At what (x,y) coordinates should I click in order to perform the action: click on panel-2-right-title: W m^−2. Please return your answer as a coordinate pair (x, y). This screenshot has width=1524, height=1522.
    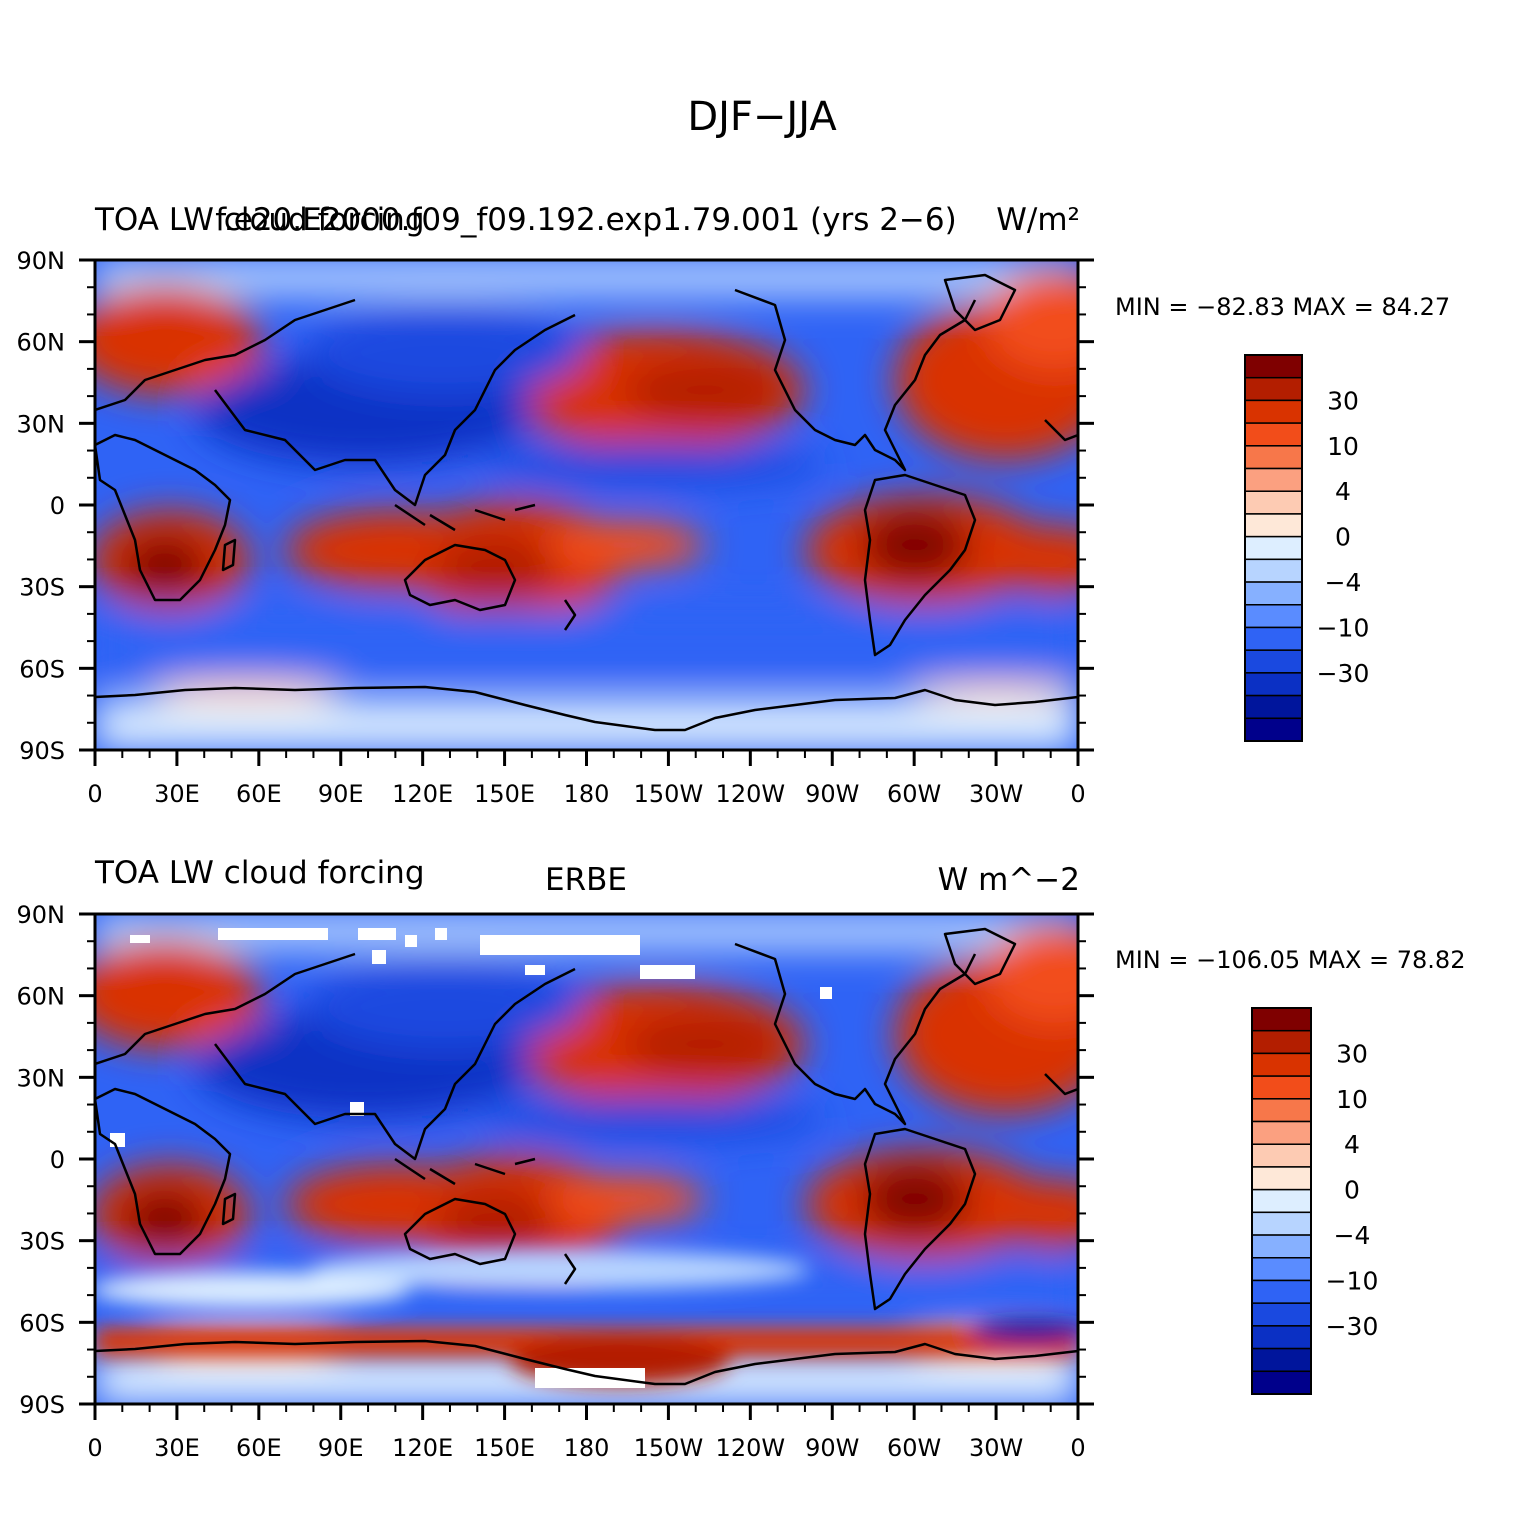
    Looking at the image, I should click on (1009, 880).